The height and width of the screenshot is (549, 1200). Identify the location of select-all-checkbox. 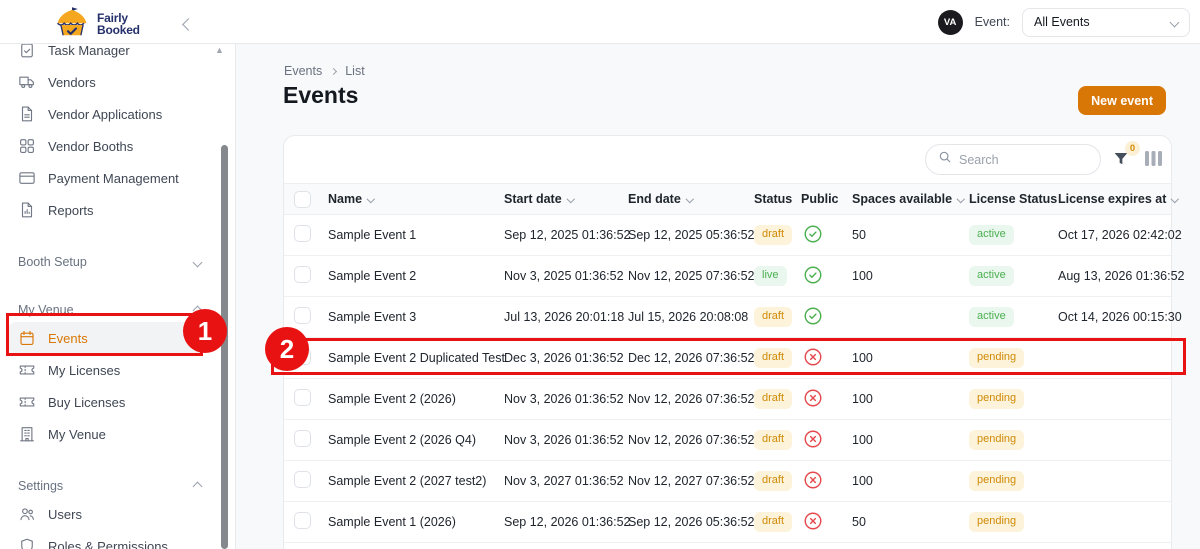
(302, 199).